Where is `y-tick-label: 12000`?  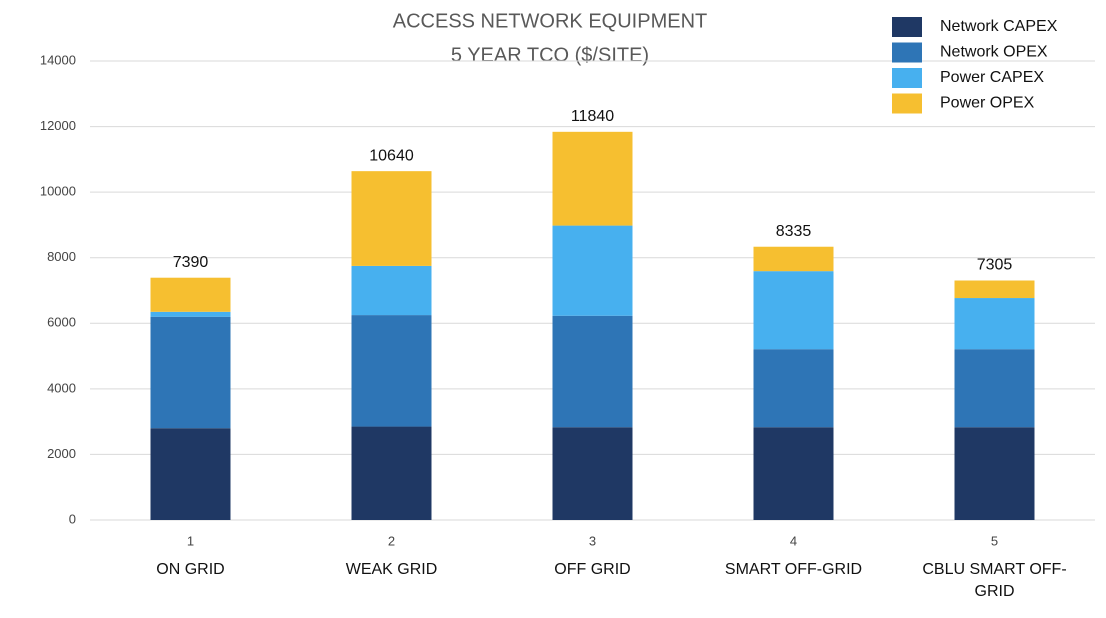
y-tick-label: 12000 is located at coordinates (58, 125).